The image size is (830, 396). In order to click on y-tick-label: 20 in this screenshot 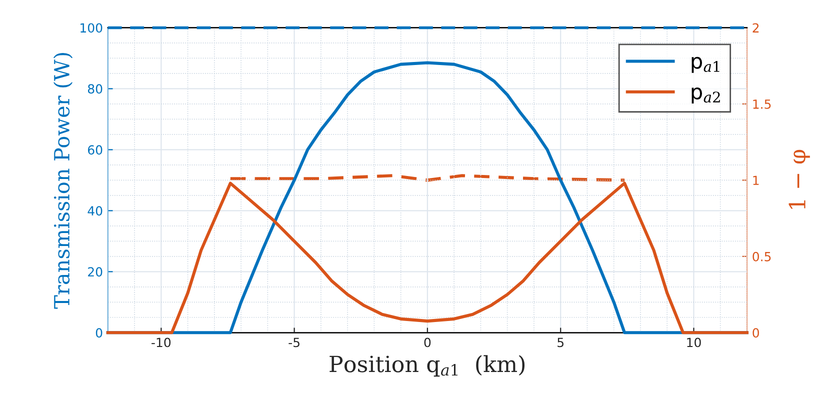, I will do `click(95, 272)`.